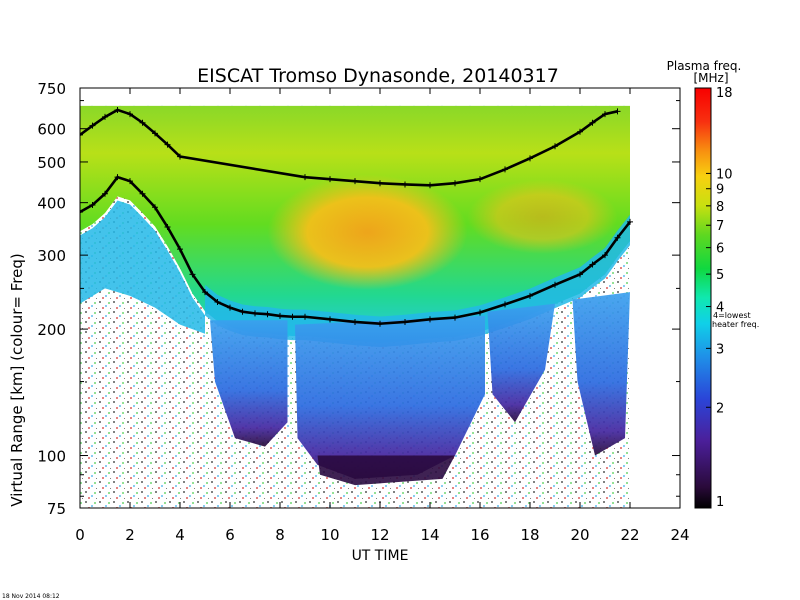 The image size is (800, 600). What do you see at coordinates (367, 232) in the screenshot?
I see `high-frequency-region` at bounding box center [367, 232].